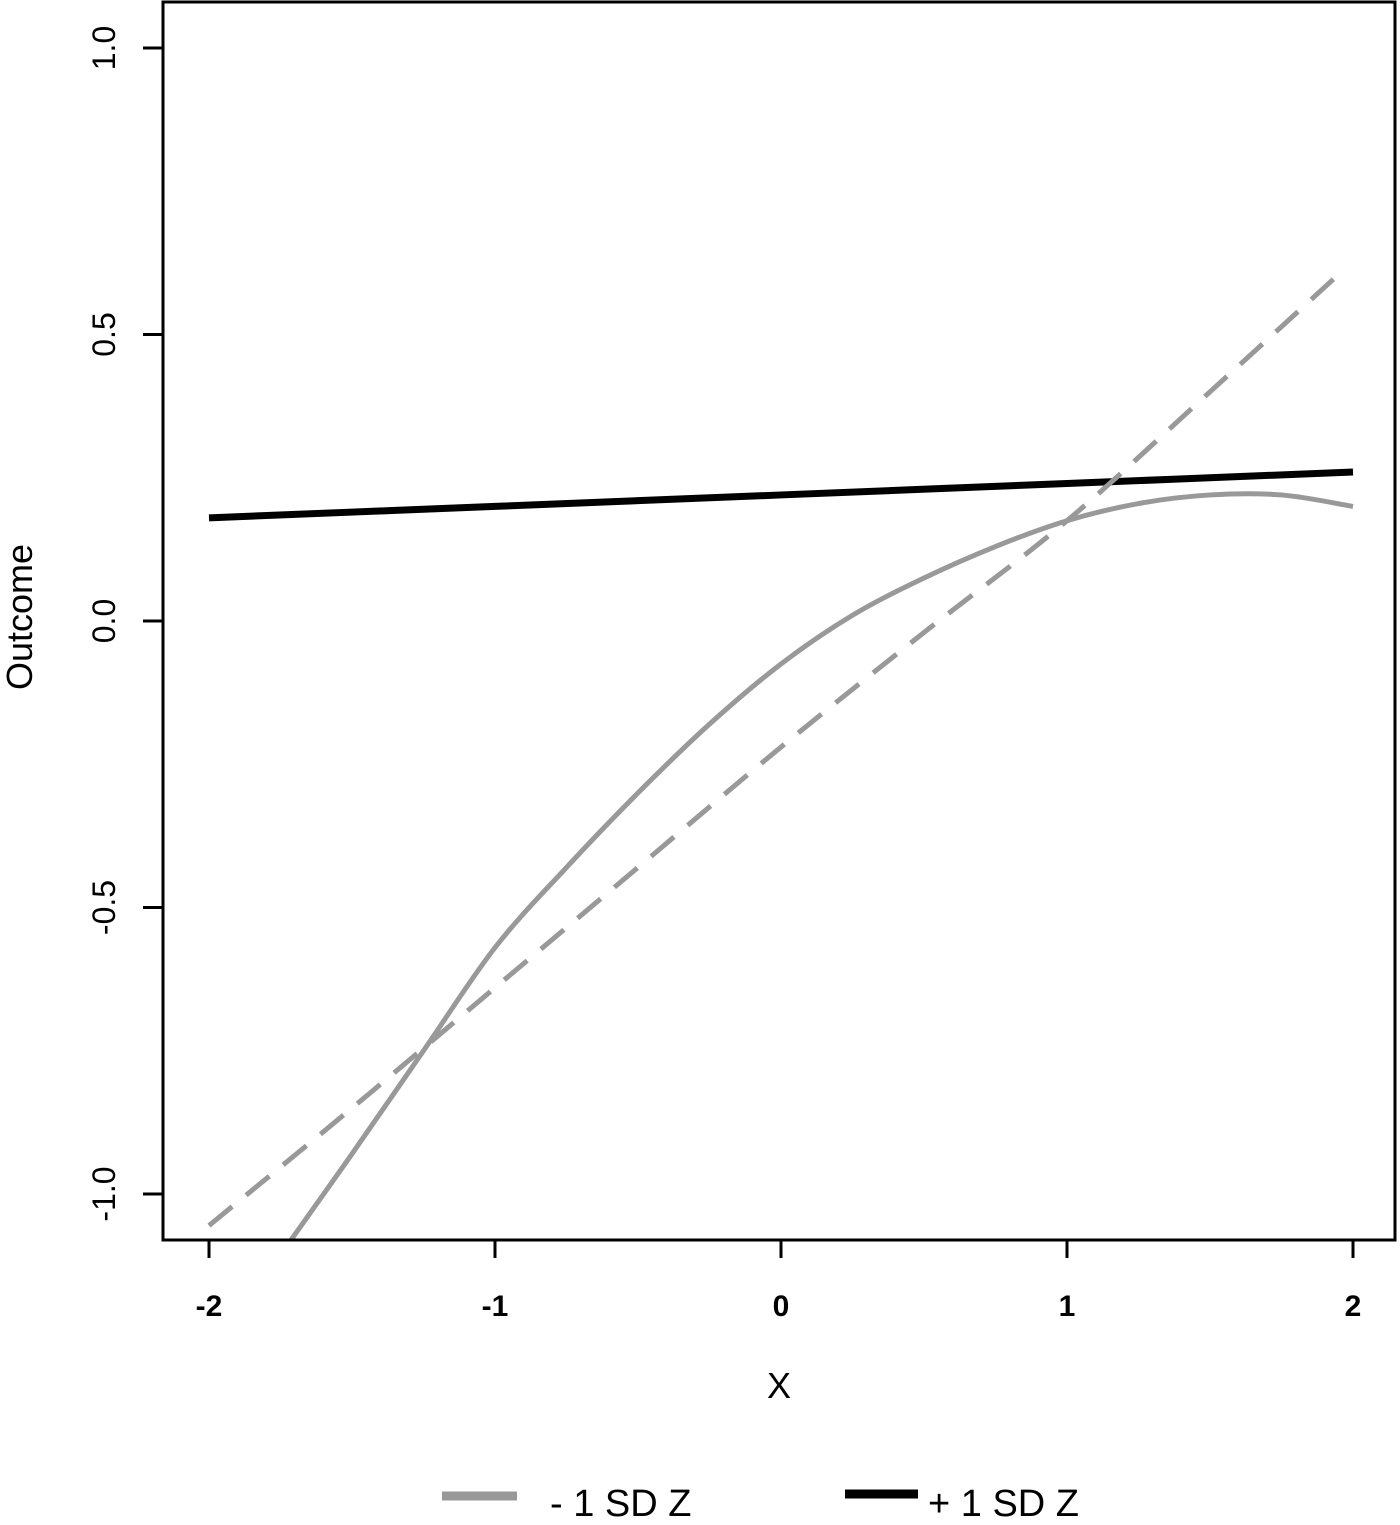 This screenshot has width=1400, height=1525. What do you see at coordinates (209, 1306) in the screenshot?
I see `x-tick-label: -2` at bounding box center [209, 1306].